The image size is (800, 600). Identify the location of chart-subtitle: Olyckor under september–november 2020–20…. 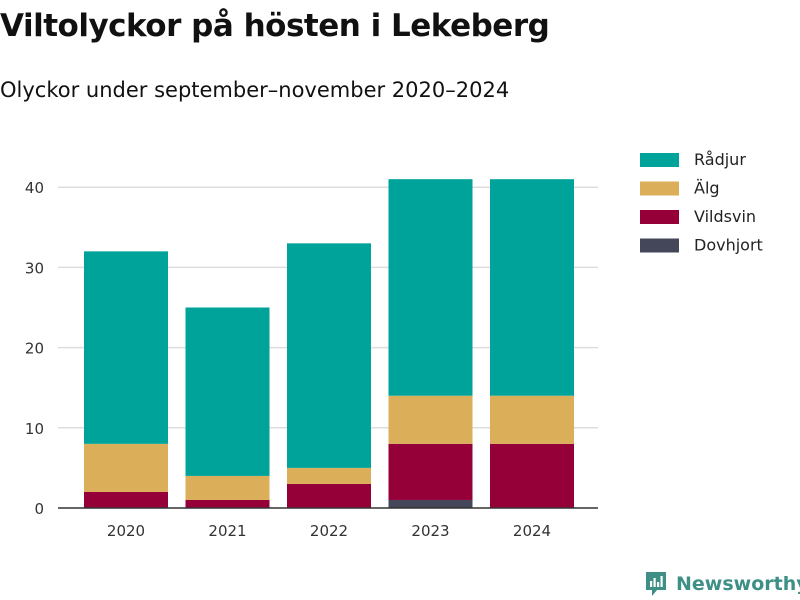
(255, 90).